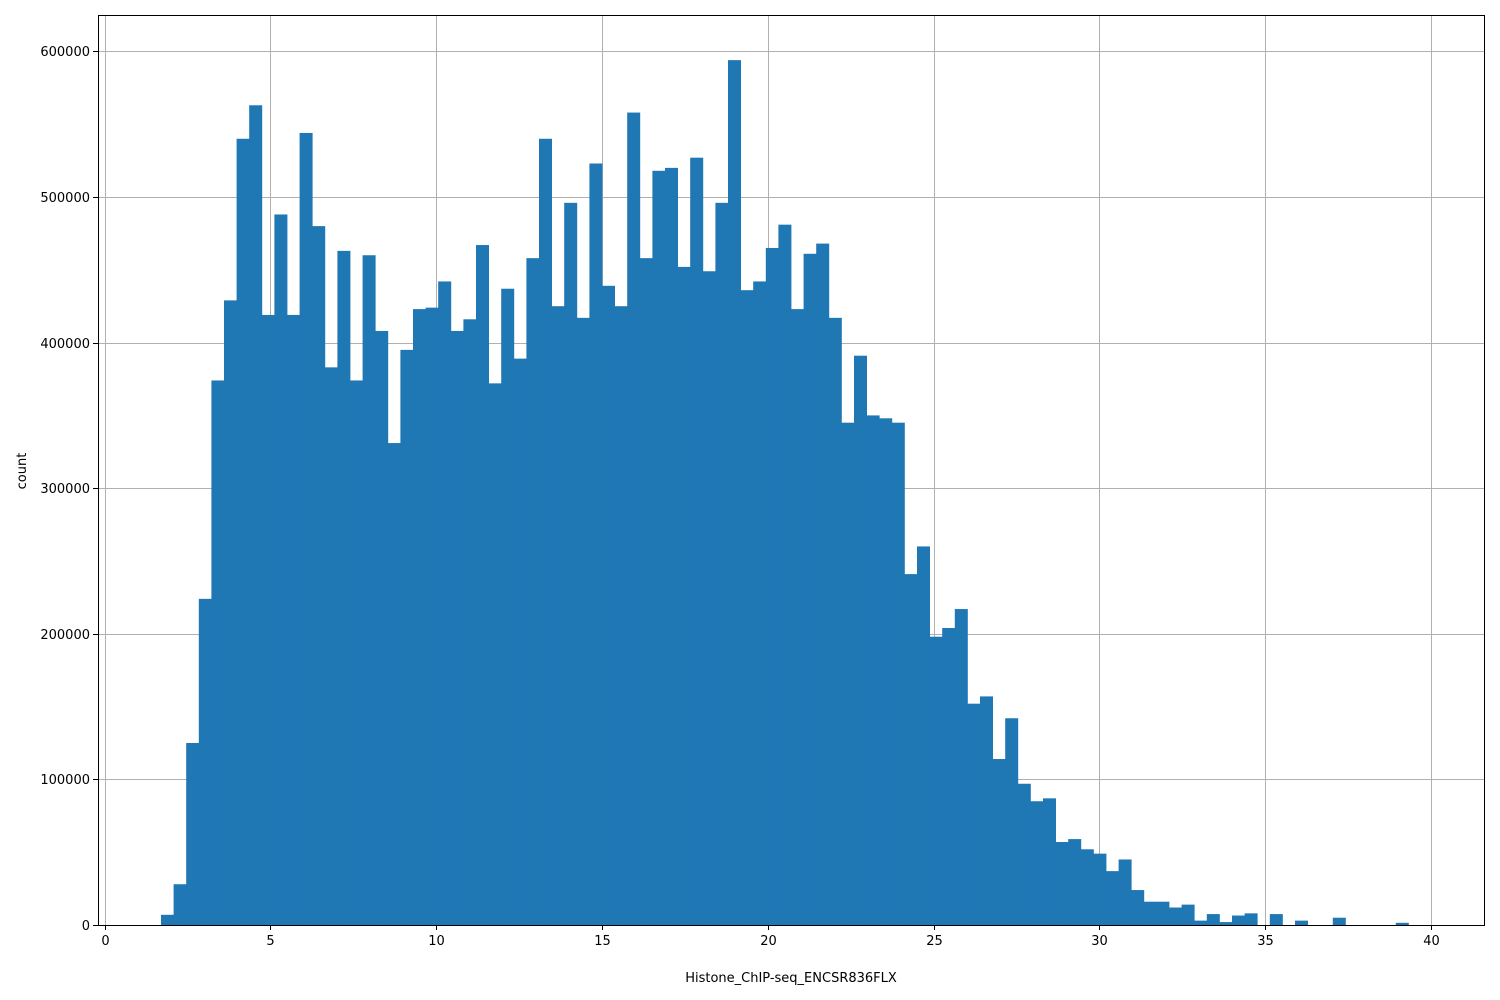 The height and width of the screenshot is (1000, 1500). What do you see at coordinates (1265, 941) in the screenshot?
I see `x-tick-label: 35` at bounding box center [1265, 941].